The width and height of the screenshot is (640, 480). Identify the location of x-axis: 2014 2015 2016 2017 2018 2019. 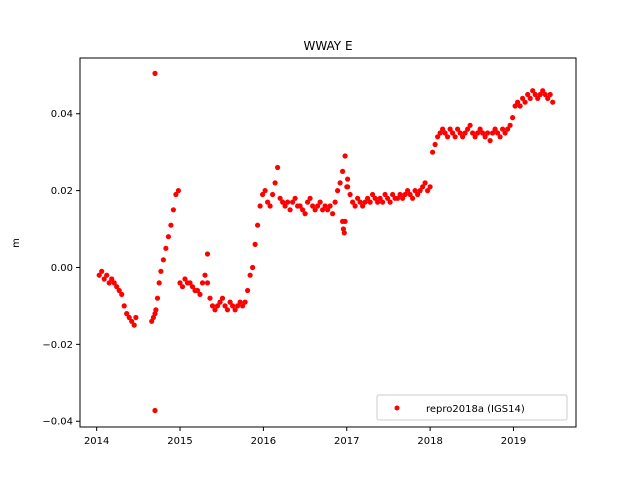
(305, 437).